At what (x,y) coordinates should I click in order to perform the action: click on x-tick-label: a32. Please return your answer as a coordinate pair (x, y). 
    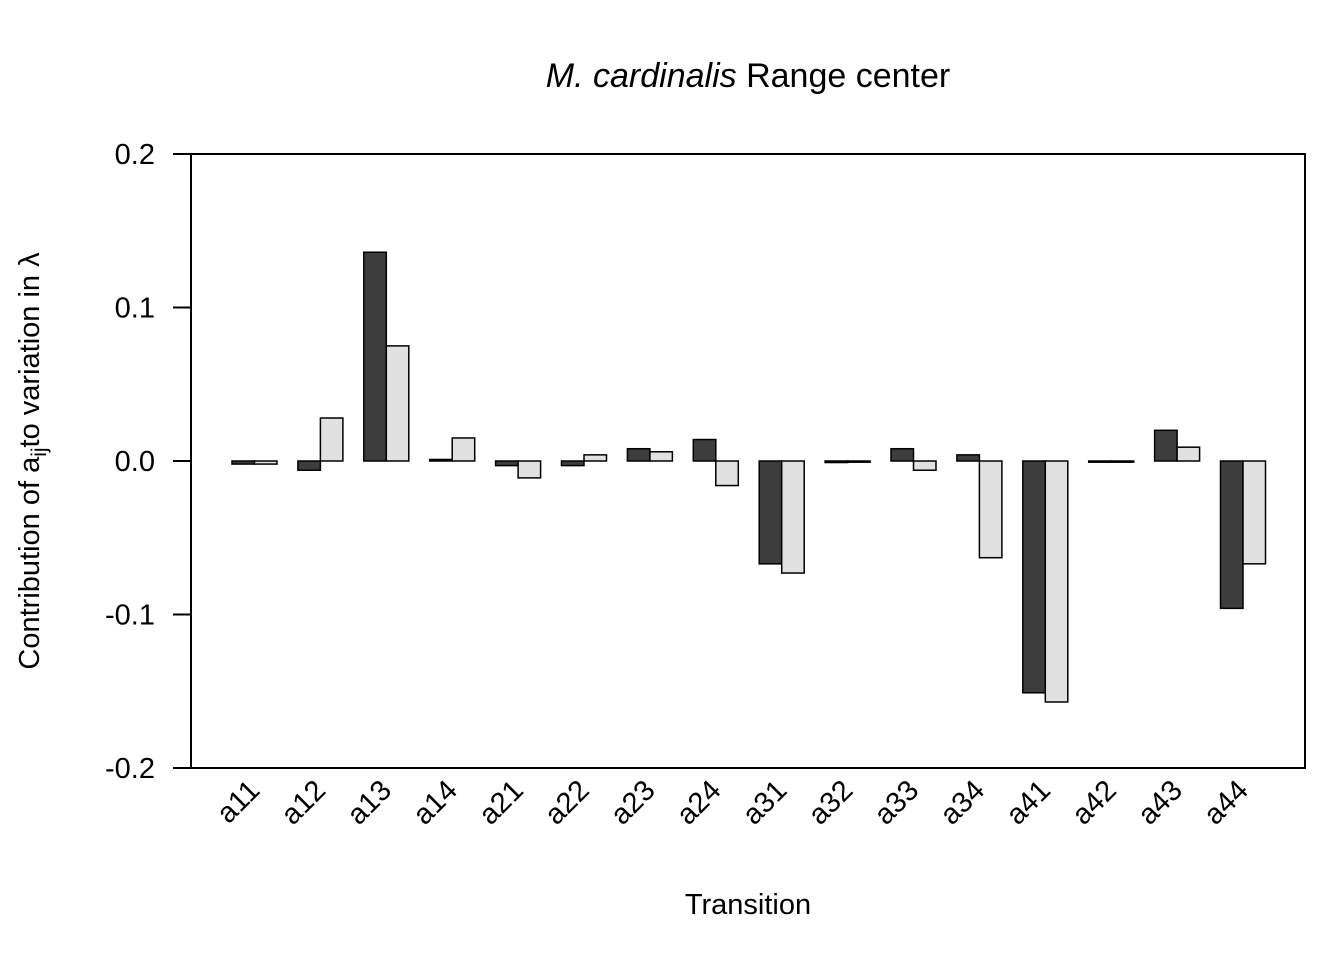
    Looking at the image, I should click on (830, 802).